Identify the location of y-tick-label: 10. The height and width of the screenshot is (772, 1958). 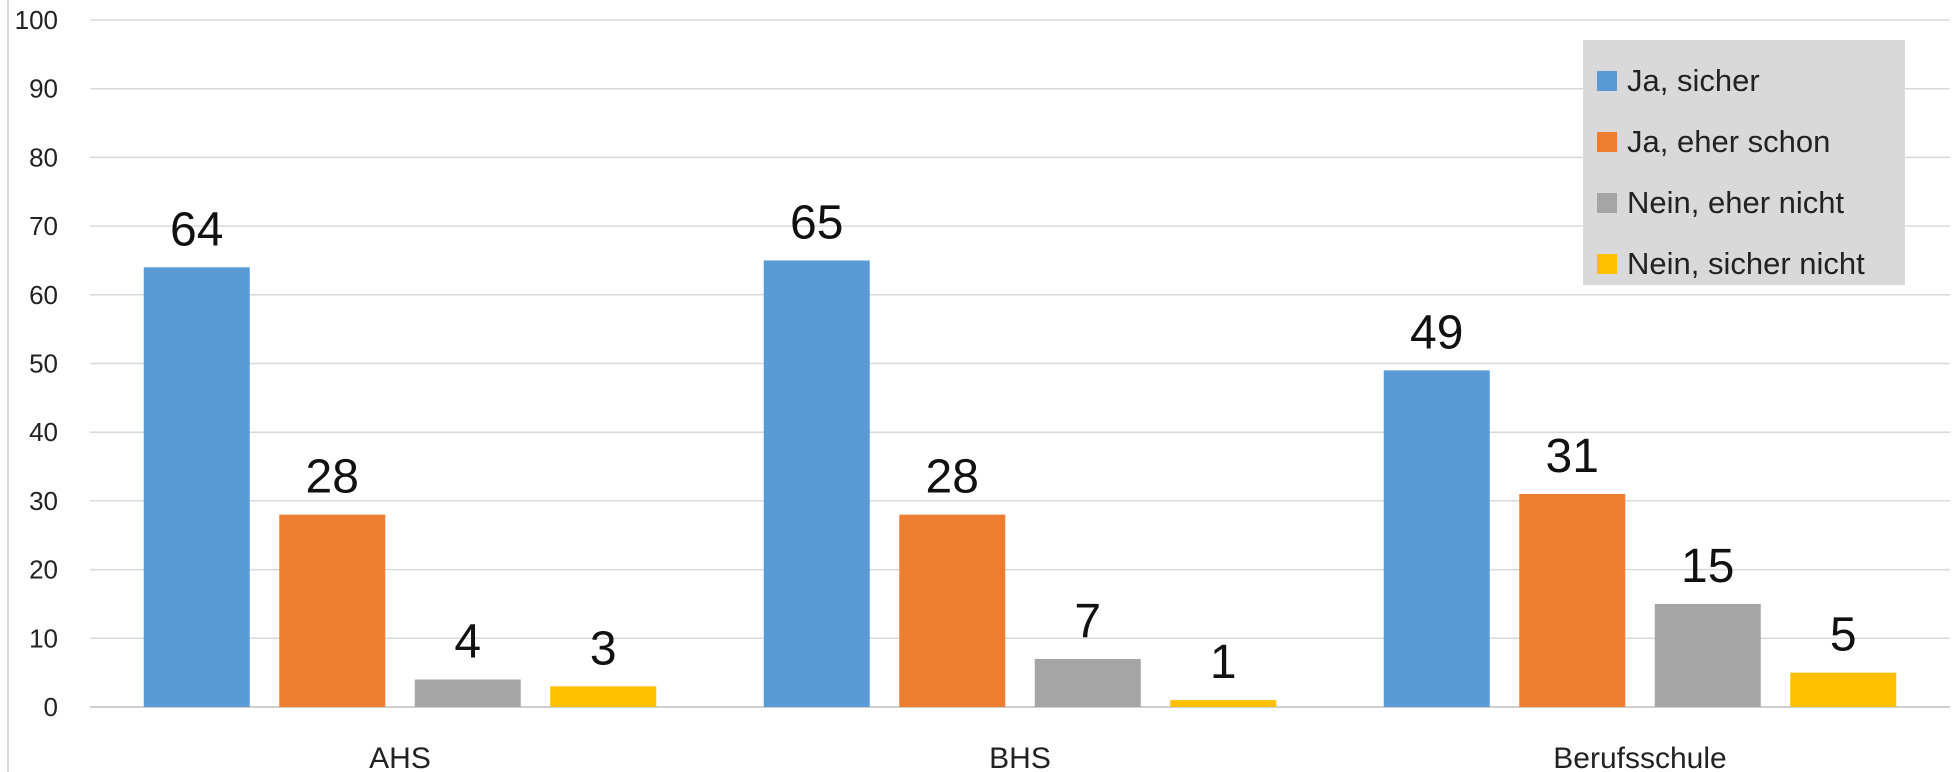
(43, 638).